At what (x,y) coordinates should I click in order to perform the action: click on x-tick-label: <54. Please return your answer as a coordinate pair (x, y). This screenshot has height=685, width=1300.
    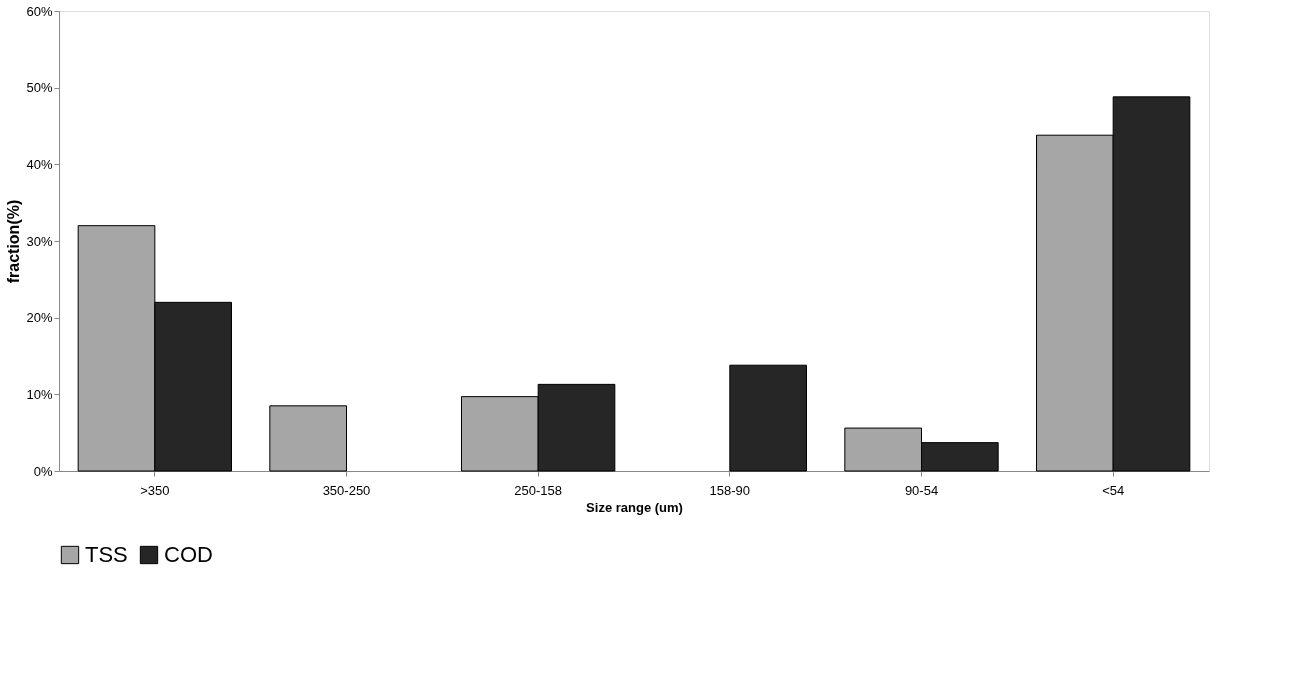
    Looking at the image, I should click on (1113, 490).